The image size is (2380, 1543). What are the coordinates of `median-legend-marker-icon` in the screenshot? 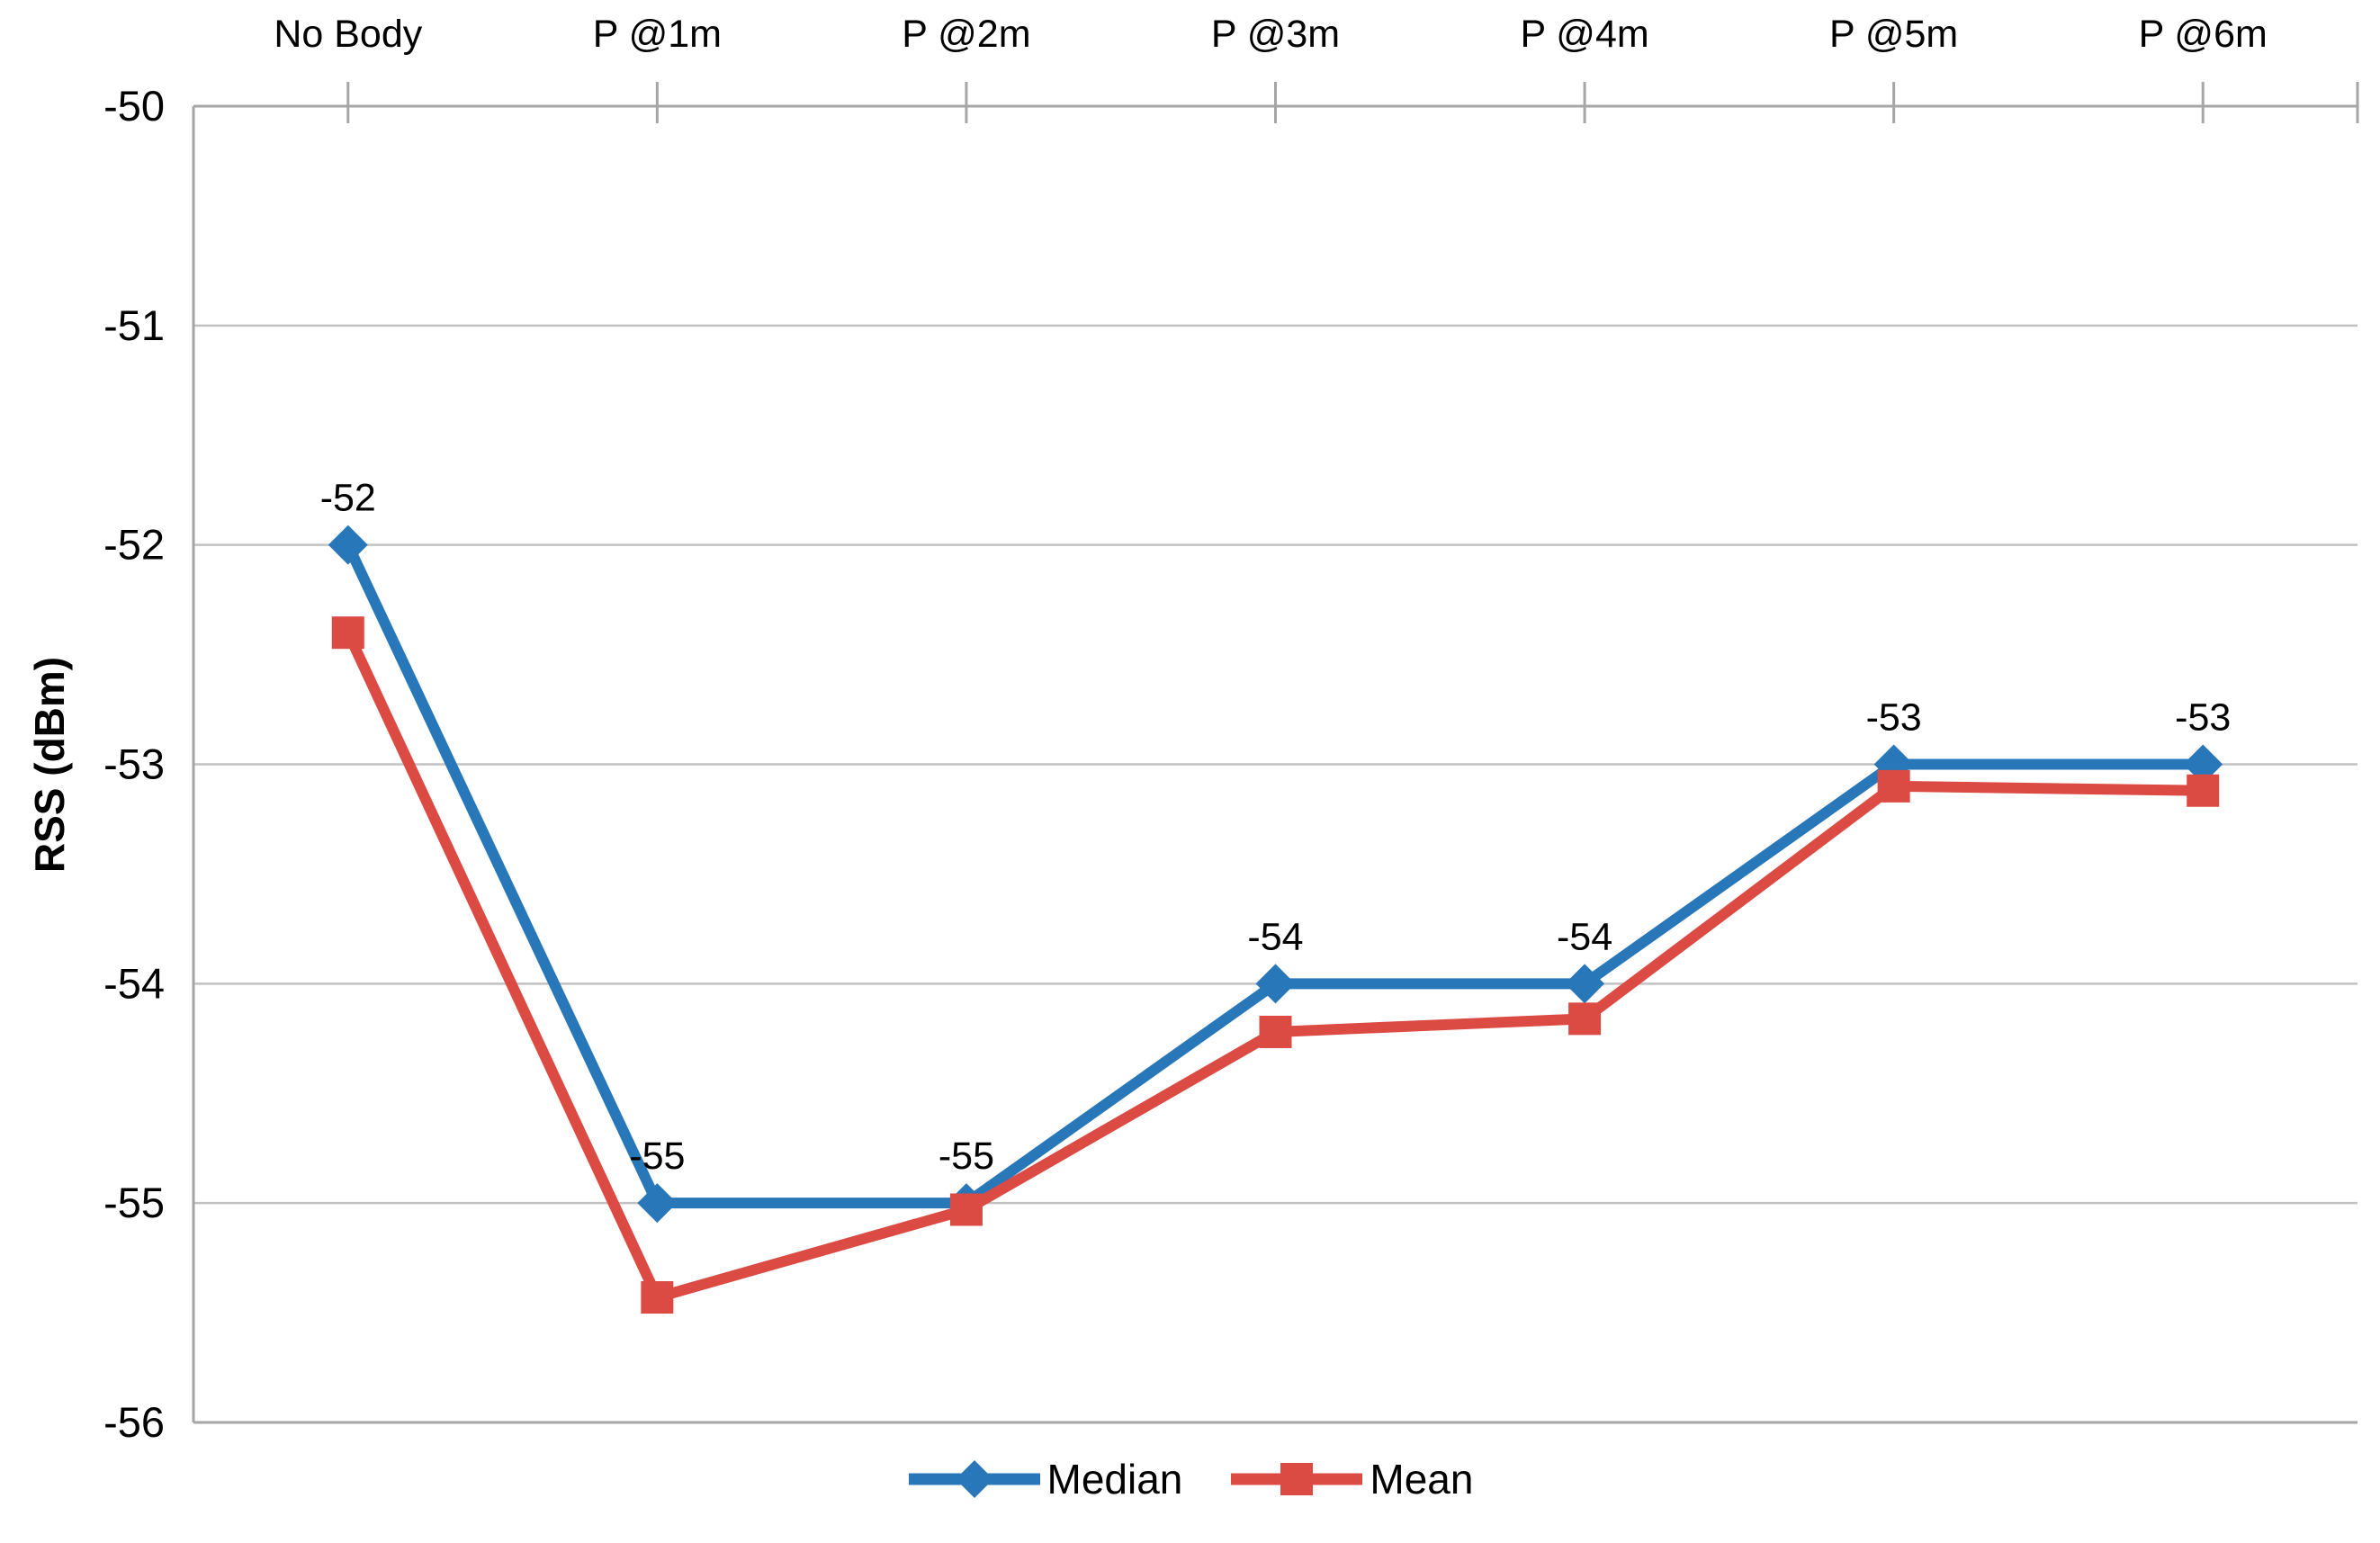 It's located at (974, 1479).